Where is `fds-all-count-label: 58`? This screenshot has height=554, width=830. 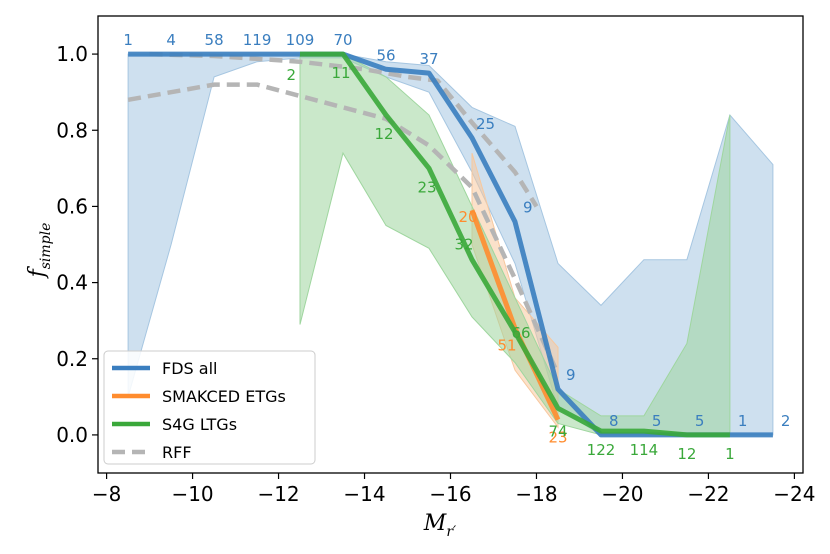 fds-all-count-label: 58 is located at coordinates (214, 40).